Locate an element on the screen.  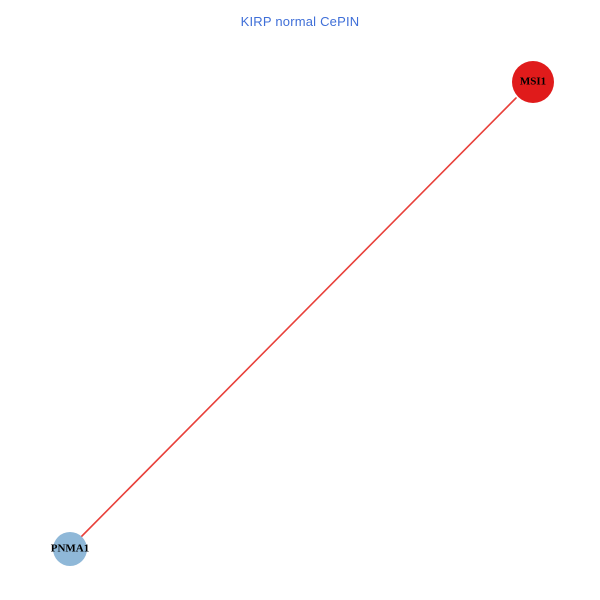
graph-node-label: PNMA1 is located at coordinates (70, 548).